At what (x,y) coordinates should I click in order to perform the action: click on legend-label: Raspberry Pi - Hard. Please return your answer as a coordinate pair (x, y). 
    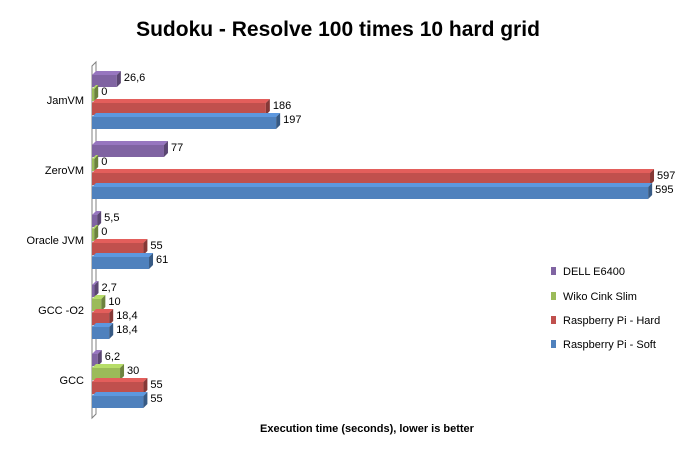
    Looking at the image, I should click on (611, 321).